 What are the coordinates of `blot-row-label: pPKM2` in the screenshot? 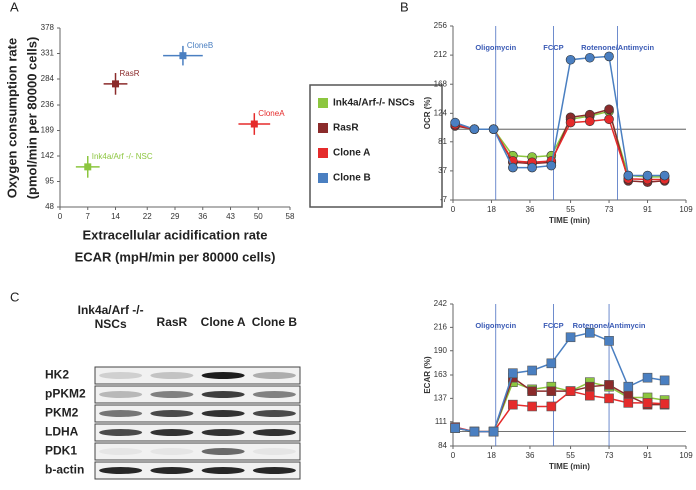 It's located at (65, 394).